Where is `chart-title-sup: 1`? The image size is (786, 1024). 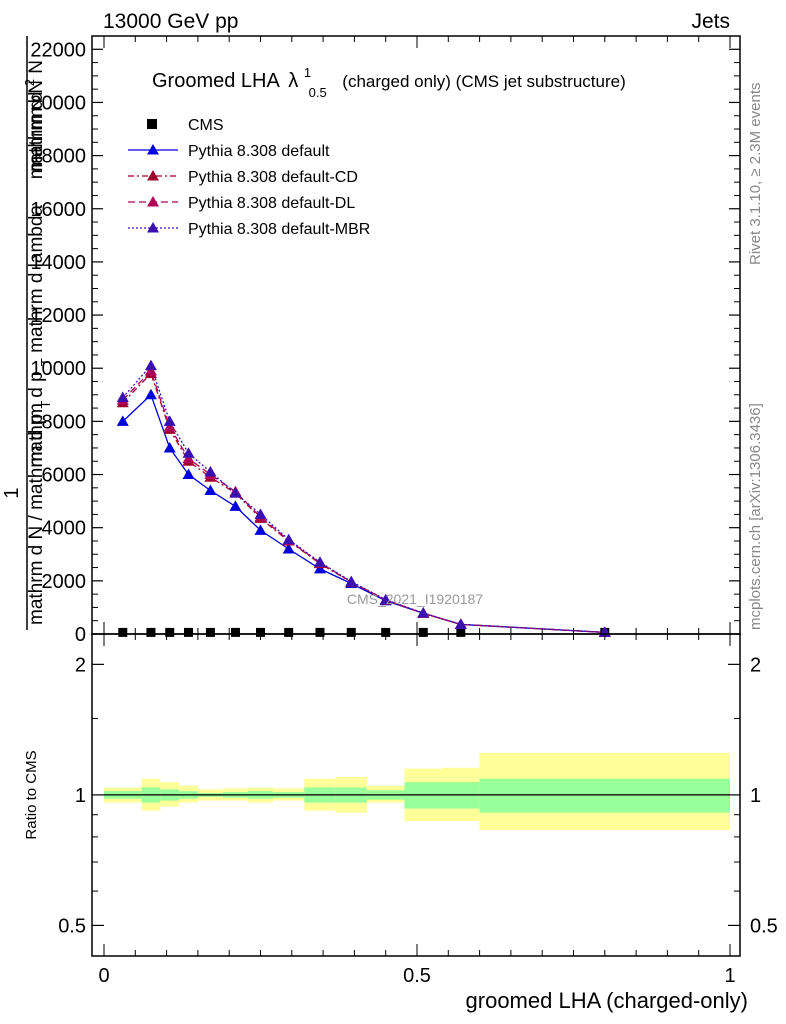 chart-title-sup: 1 is located at coordinates (307, 72).